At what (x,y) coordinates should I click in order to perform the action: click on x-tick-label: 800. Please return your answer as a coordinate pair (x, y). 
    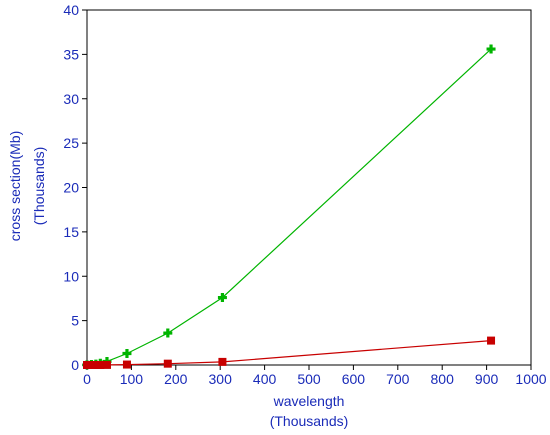
    Looking at the image, I should click on (443, 379).